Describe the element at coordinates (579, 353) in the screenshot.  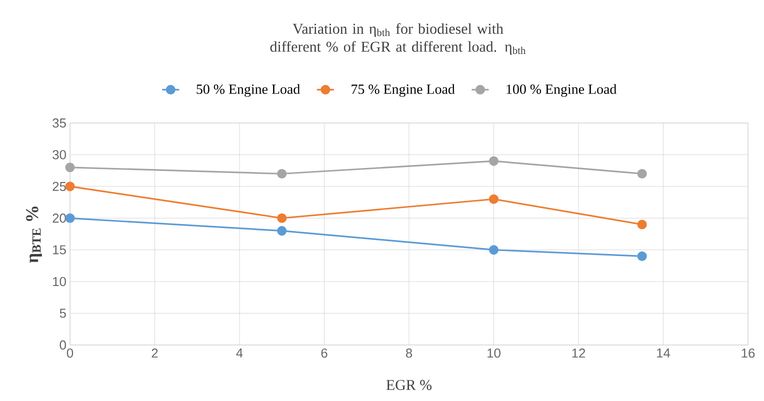
I see `x-tick-label: 12` at that location.